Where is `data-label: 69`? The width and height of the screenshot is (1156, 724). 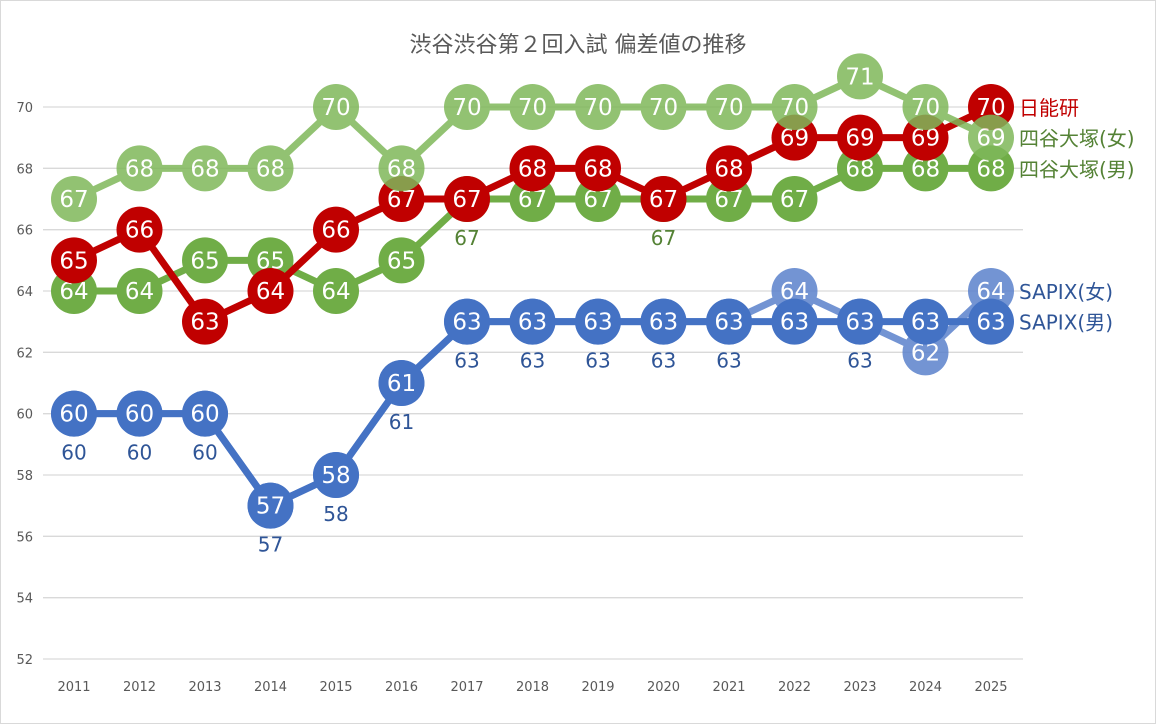 data-label: 69 is located at coordinates (990, 139).